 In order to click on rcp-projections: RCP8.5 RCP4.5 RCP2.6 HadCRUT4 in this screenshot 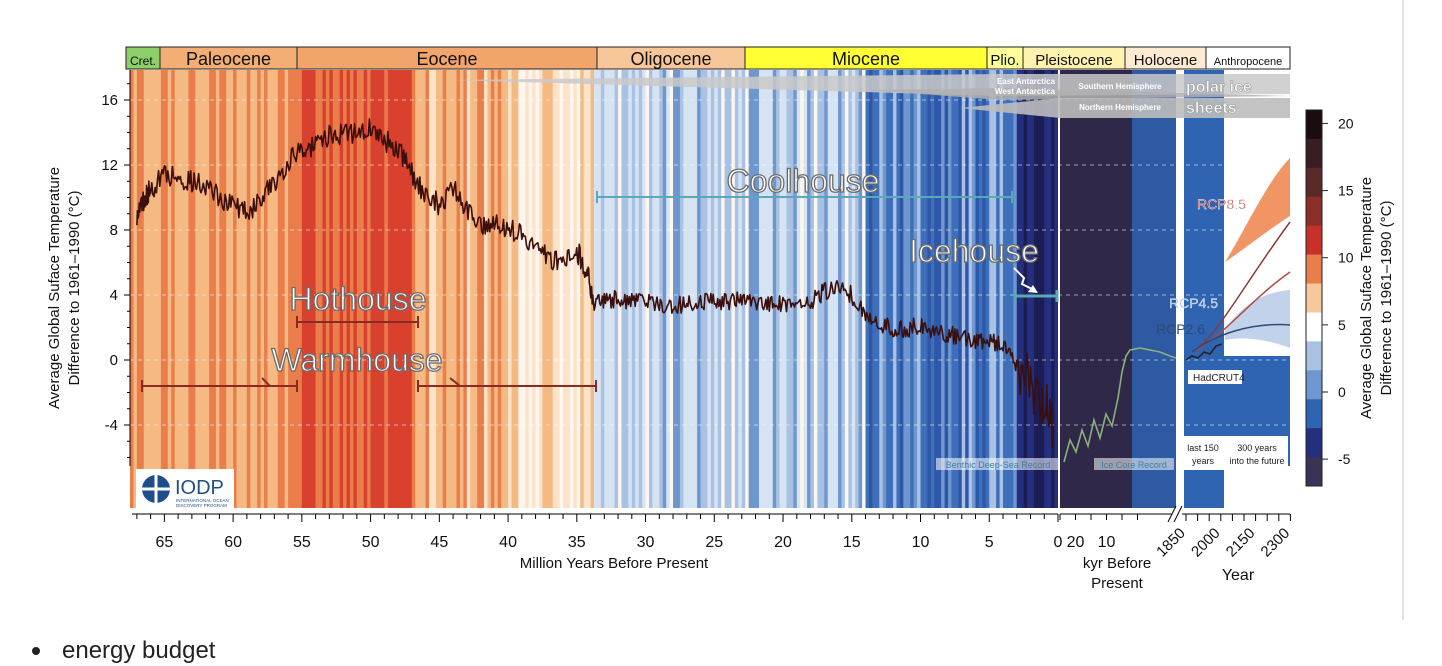, I will do `click(1223, 271)`.